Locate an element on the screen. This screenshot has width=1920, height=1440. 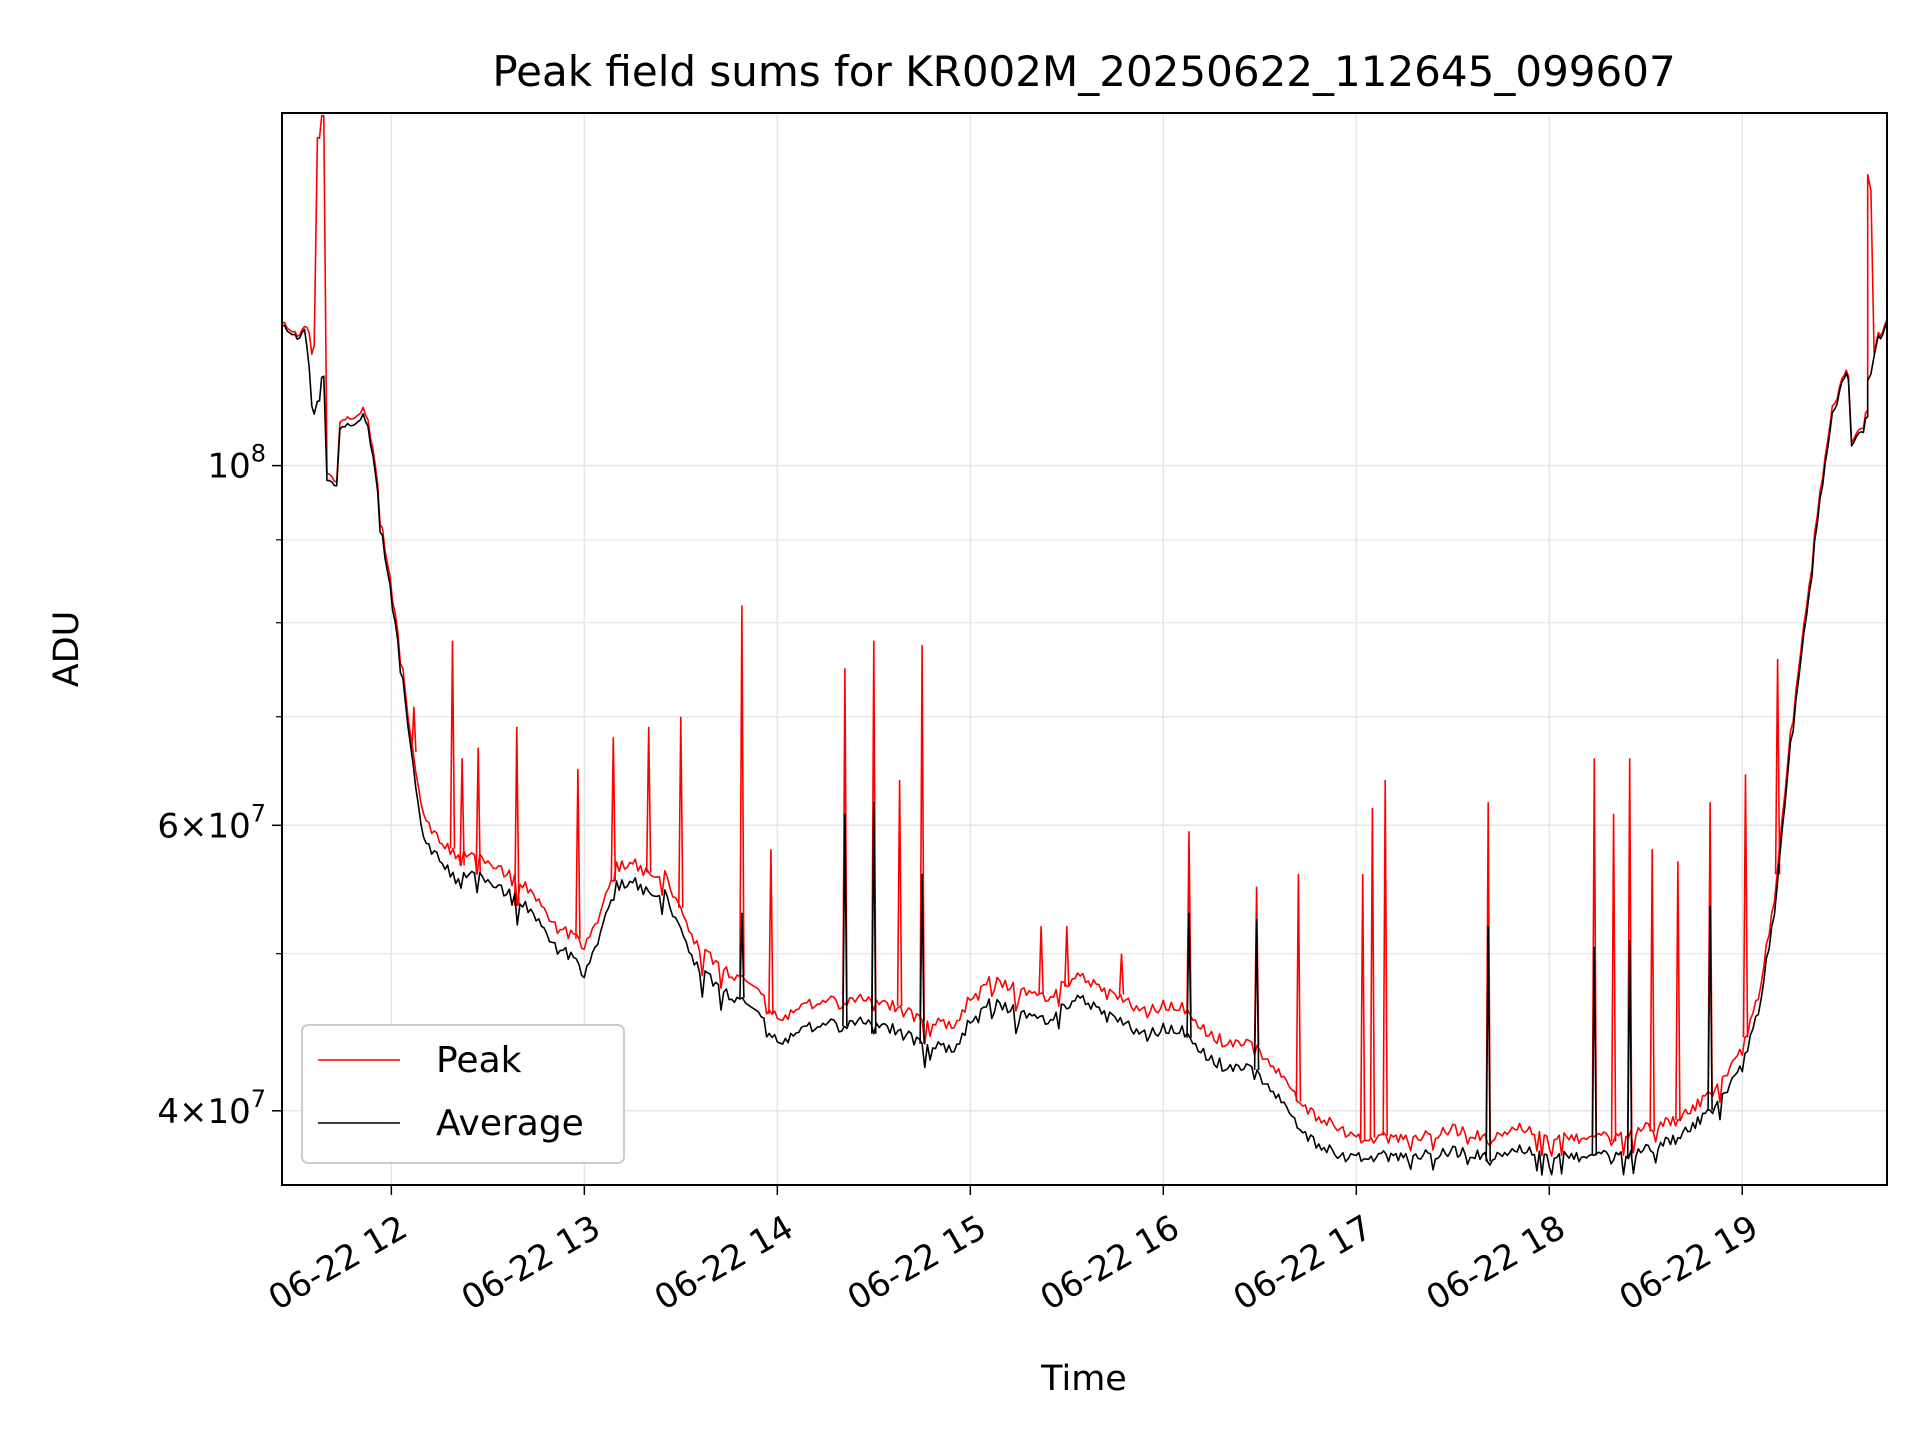
y-tick-label: 4×107 is located at coordinates (211, 1108).